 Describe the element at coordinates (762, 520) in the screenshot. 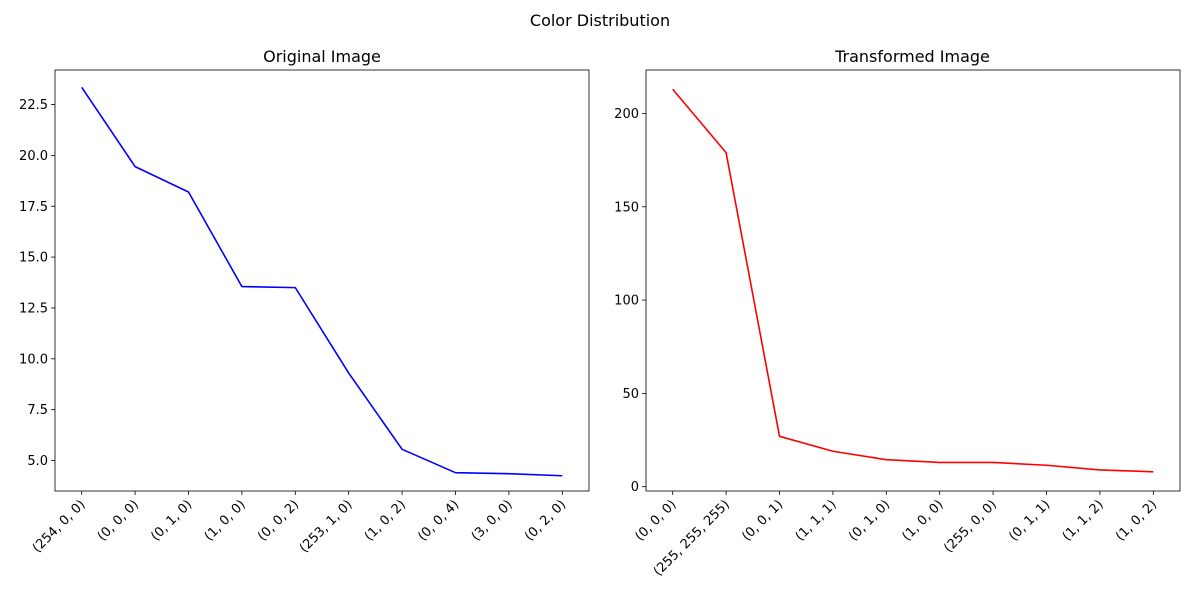

I see `x-tick-label: (0, 0, 1)` at that location.